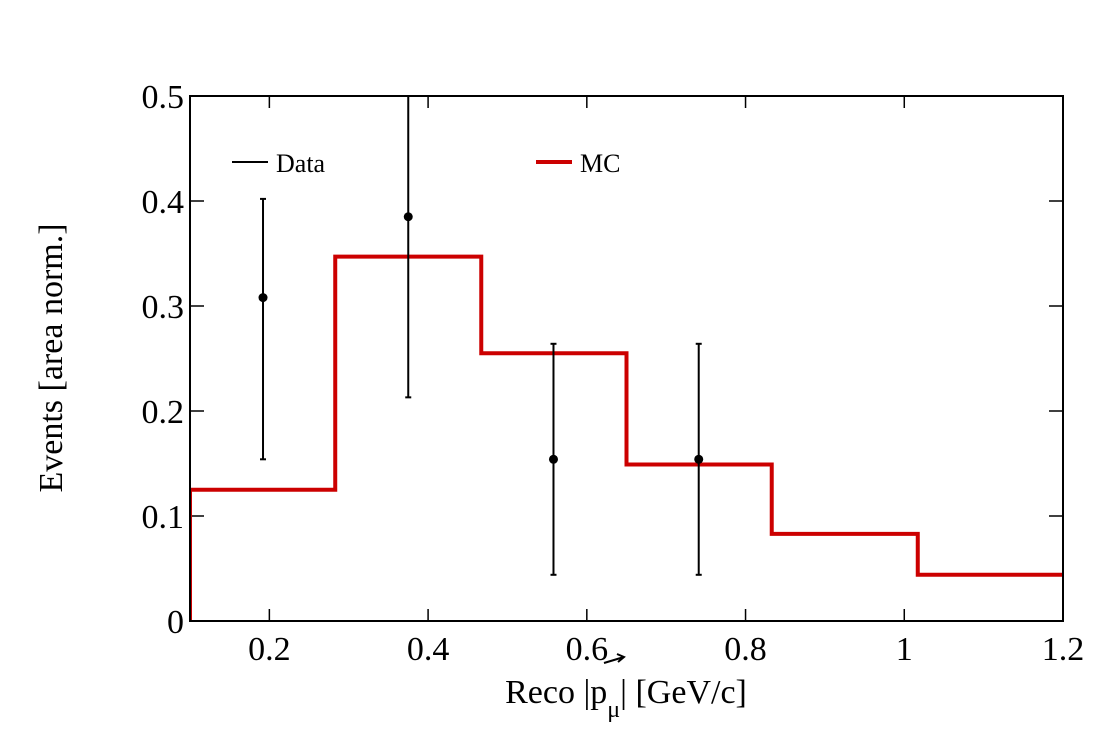 This screenshot has width=1120, height=740. What do you see at coordinates (163, 517) in the screenshot?
I see `y-tick-label: 0.1` at bounding box center [163, 517].